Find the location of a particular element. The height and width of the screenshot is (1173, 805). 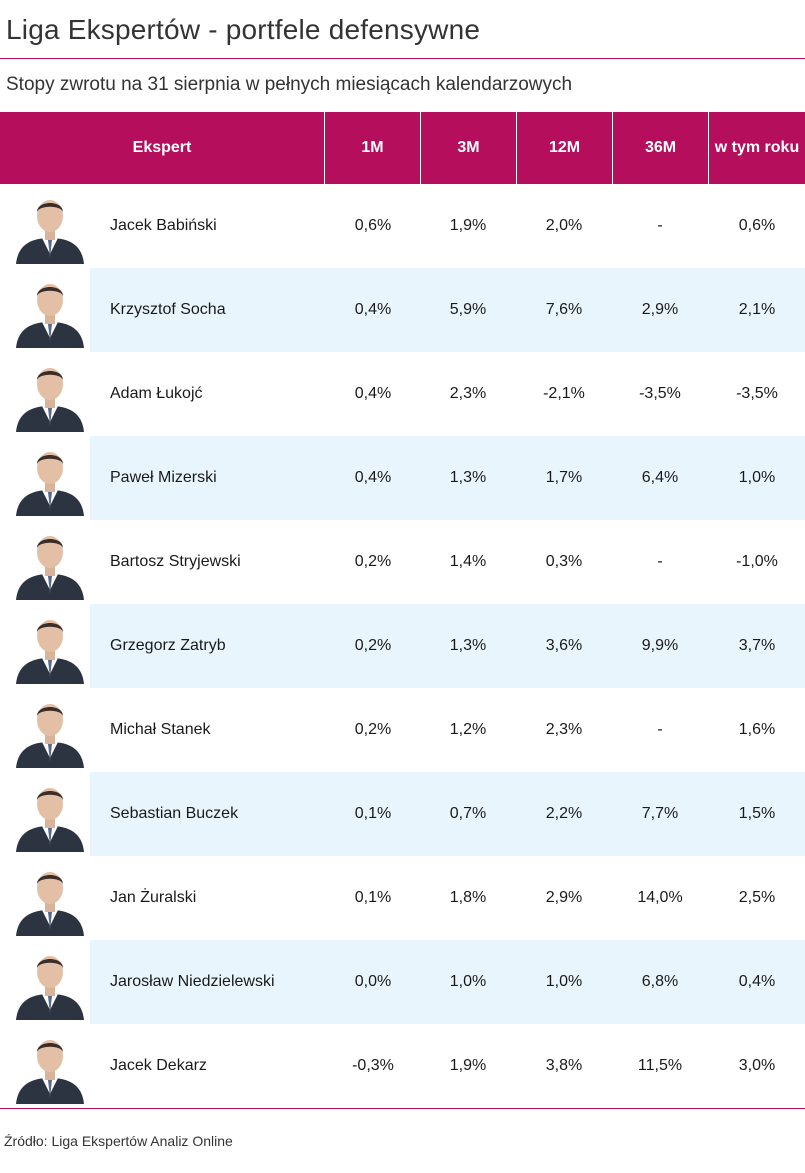

table-row: Grzegorz Zatryb 0,2% 1,3% 3,6% 9,9% 3,7% is located at coordinates (402, 646).